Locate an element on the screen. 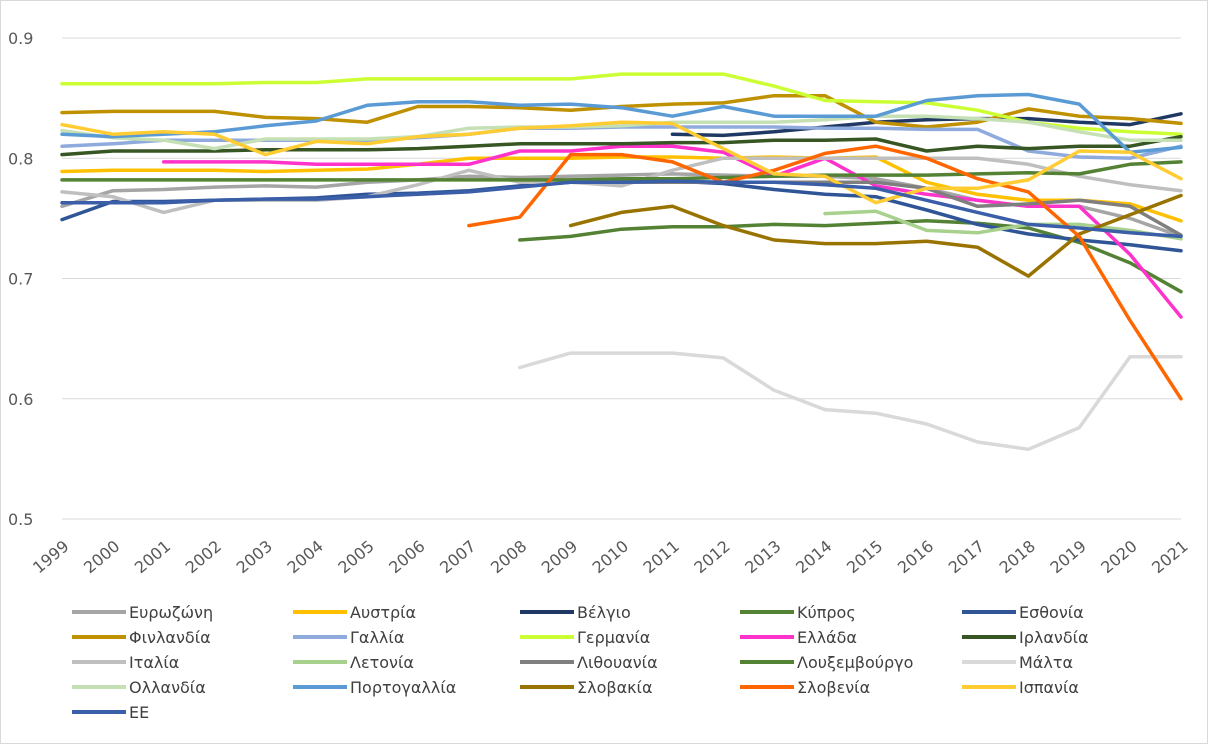 Image resolution: width=1209 pixels, height=749 pixels. y-tick-label: 0.9 is located at coordinates (20, 38).